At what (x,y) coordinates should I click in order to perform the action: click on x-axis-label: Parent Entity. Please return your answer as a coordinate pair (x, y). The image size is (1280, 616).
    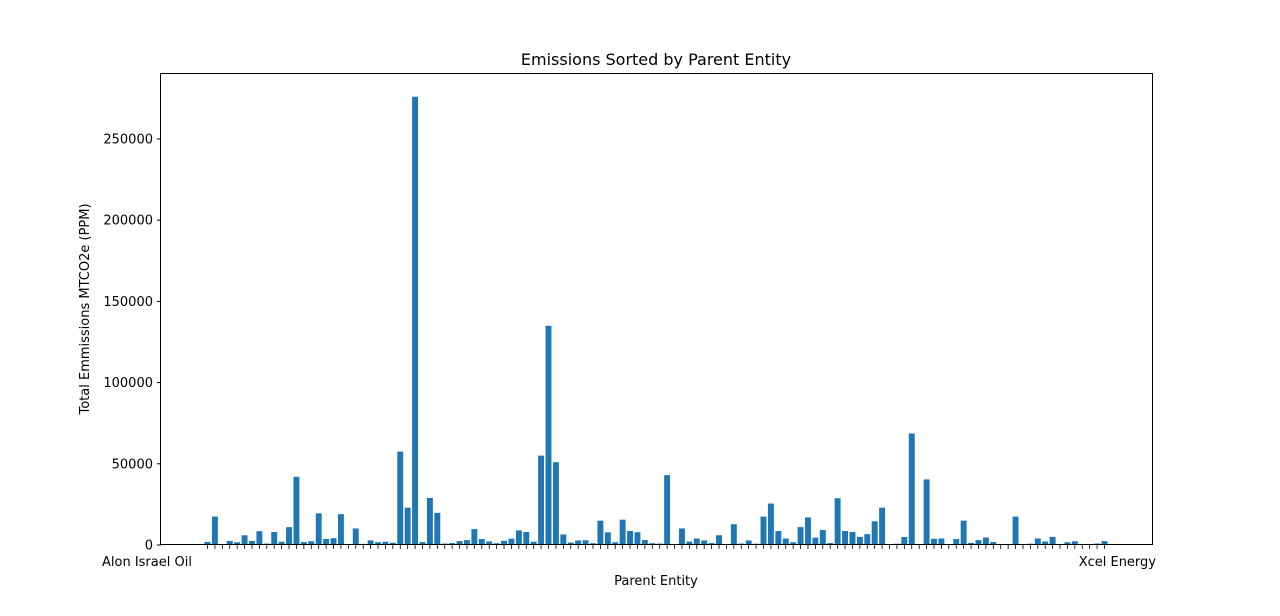
    Looking at the image, I should click on (656, 581).